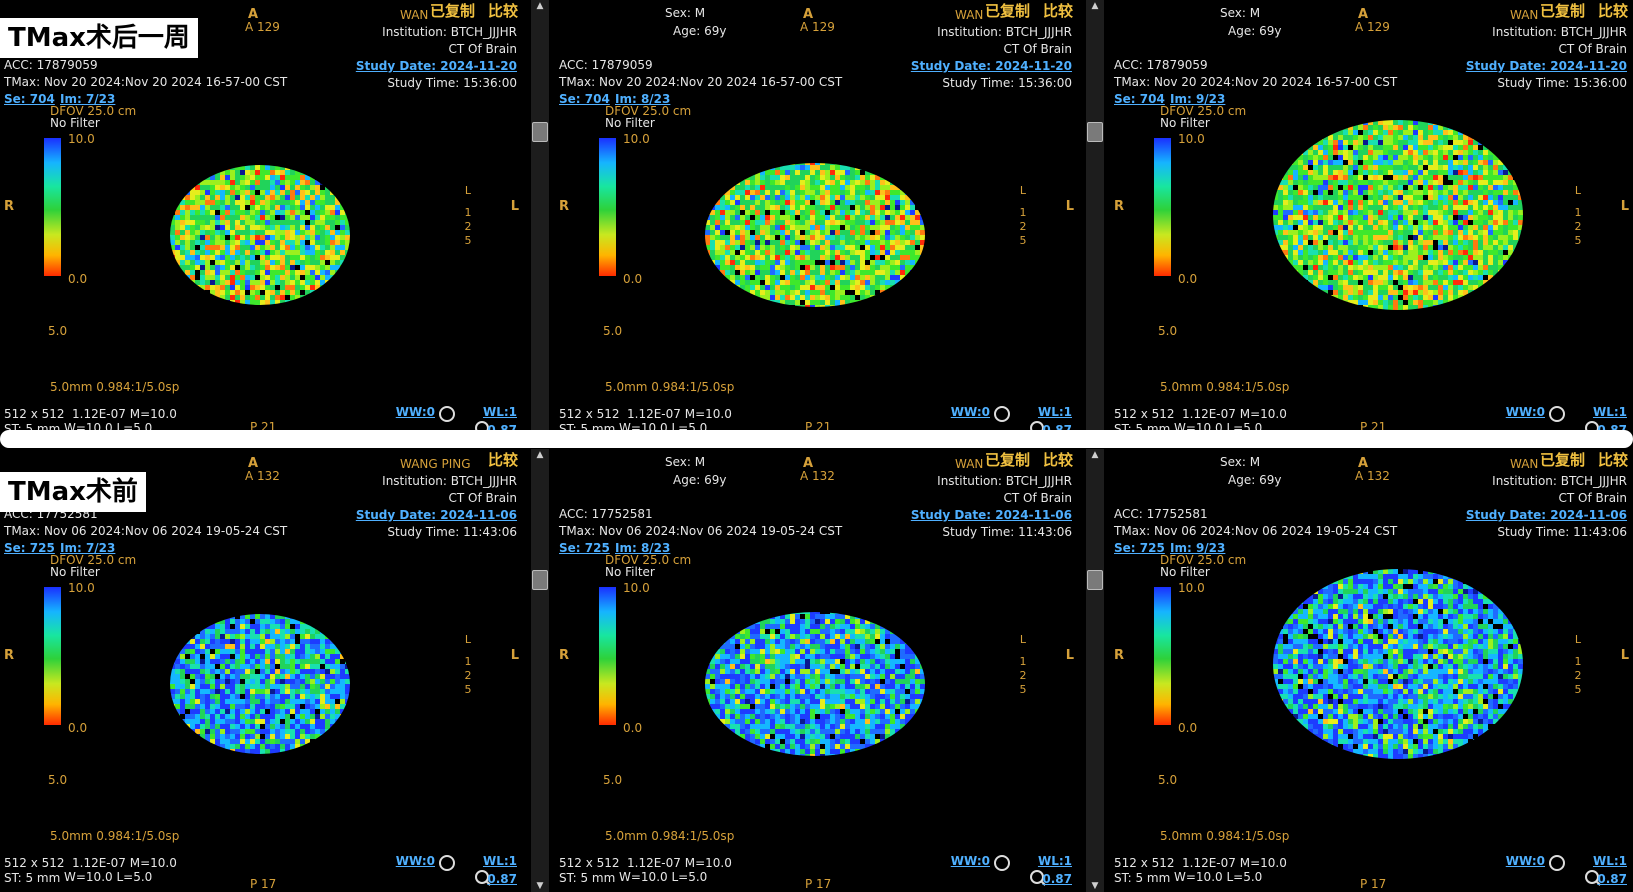 This screenshot has height=892, width=1633. I want to click on scrollbar-top-1: ▲▼, so click(540, 221).